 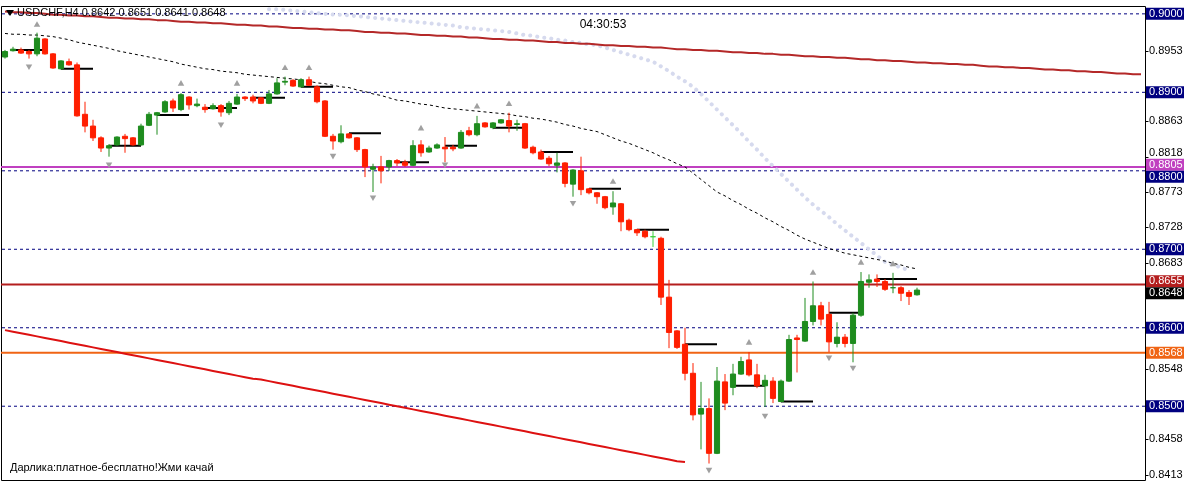 I want to click on ref-line-label: 0.8500, so click(x=1166, y=405).